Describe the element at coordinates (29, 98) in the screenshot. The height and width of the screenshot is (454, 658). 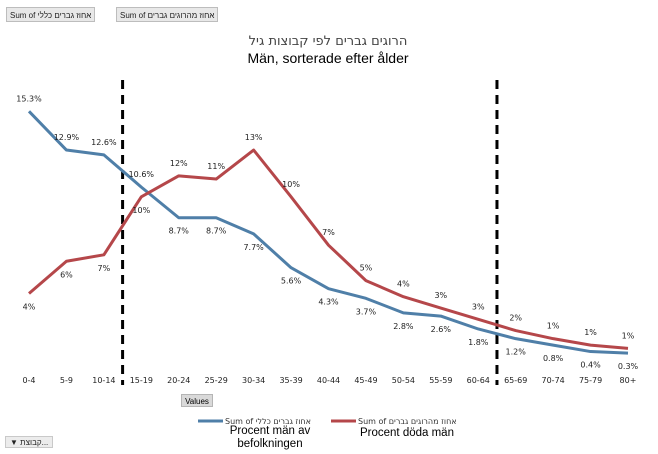
I see `data-label-series1: 15.3%` at that location.